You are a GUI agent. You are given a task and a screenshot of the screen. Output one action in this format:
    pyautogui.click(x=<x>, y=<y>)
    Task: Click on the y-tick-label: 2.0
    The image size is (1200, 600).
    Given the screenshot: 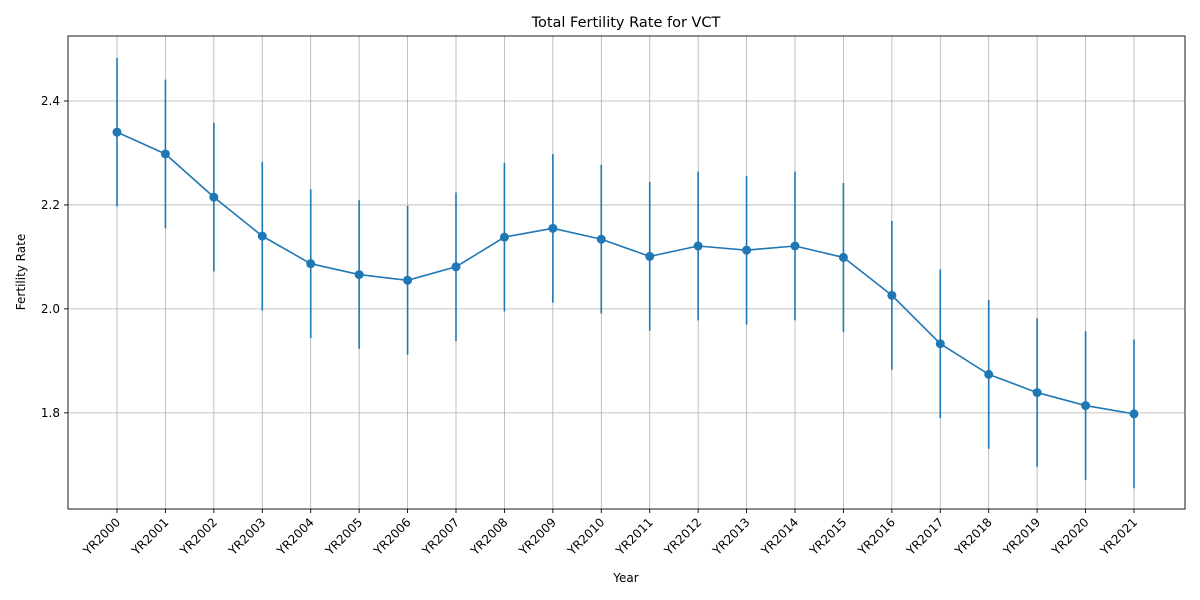 What is the action you would take?
    pyautogui.click(x=50, y=309)
    